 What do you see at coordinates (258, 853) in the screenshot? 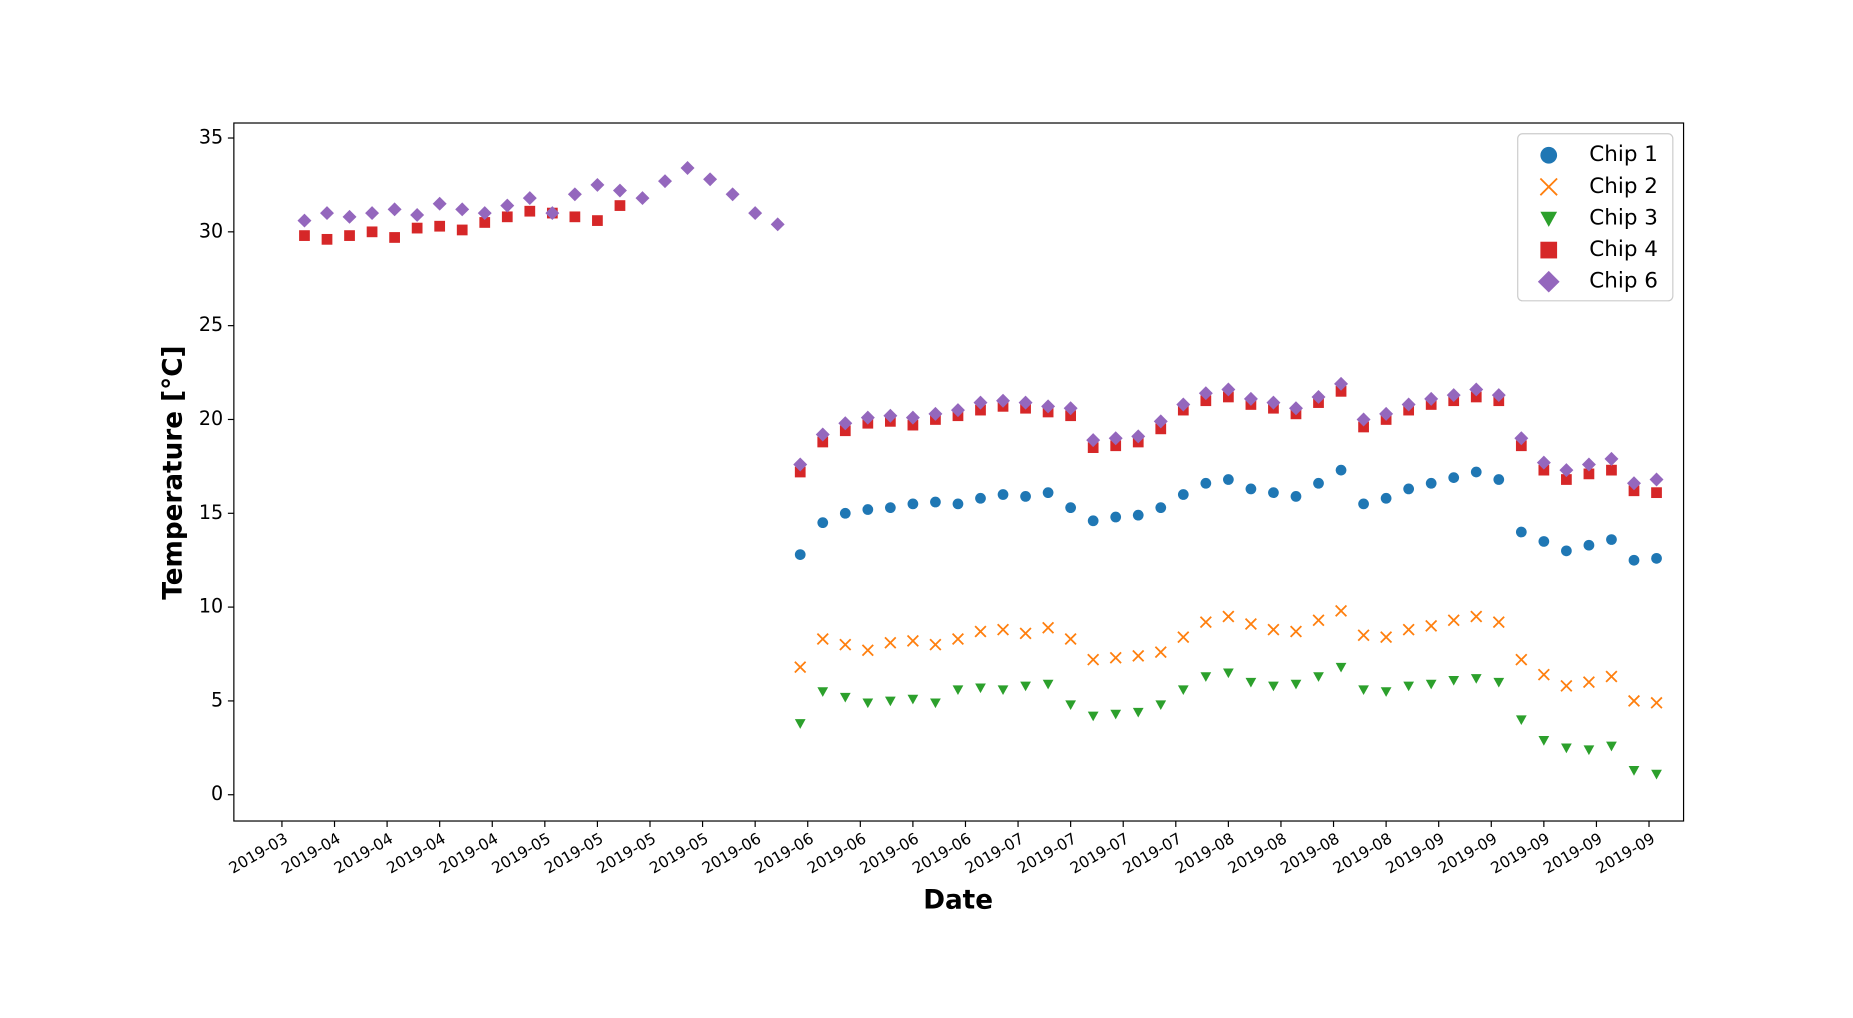
I see `x-tick-label: 2019-03` at bounding box center [258, 853].